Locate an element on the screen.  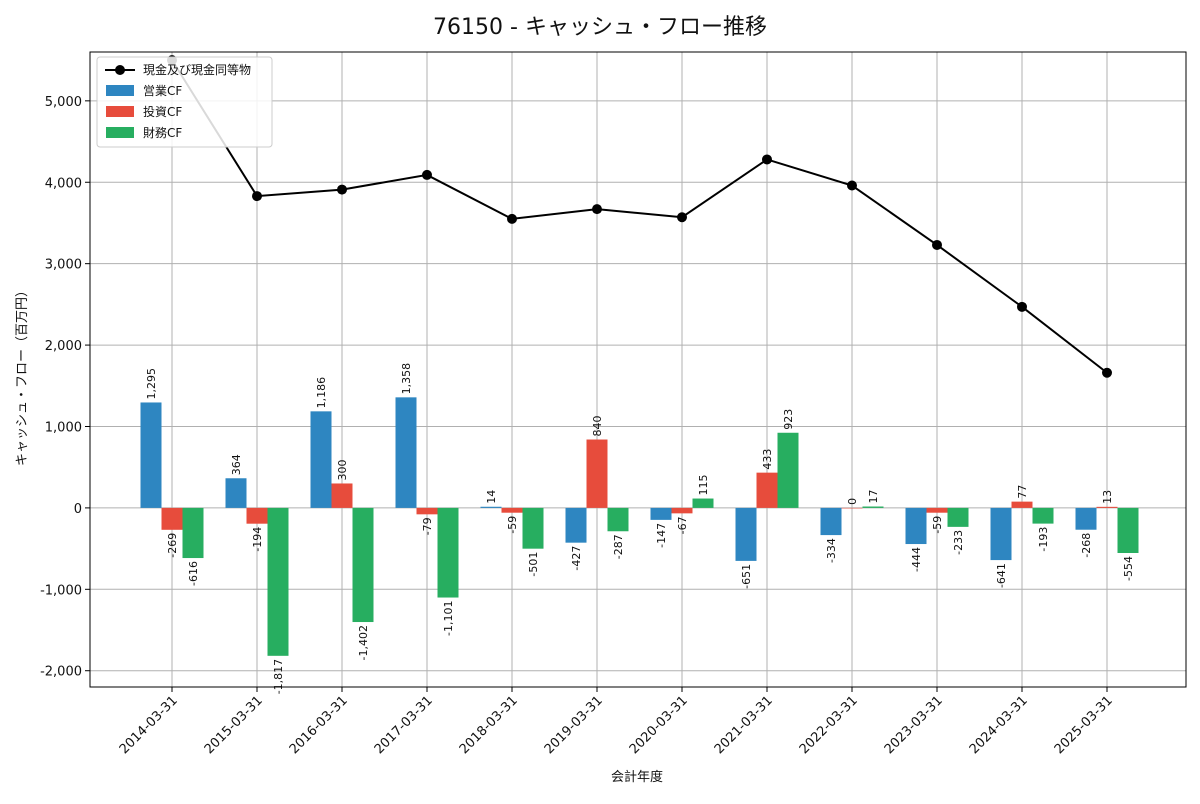
bar-value-label: 1,295 is located at coordinates (151, 384).